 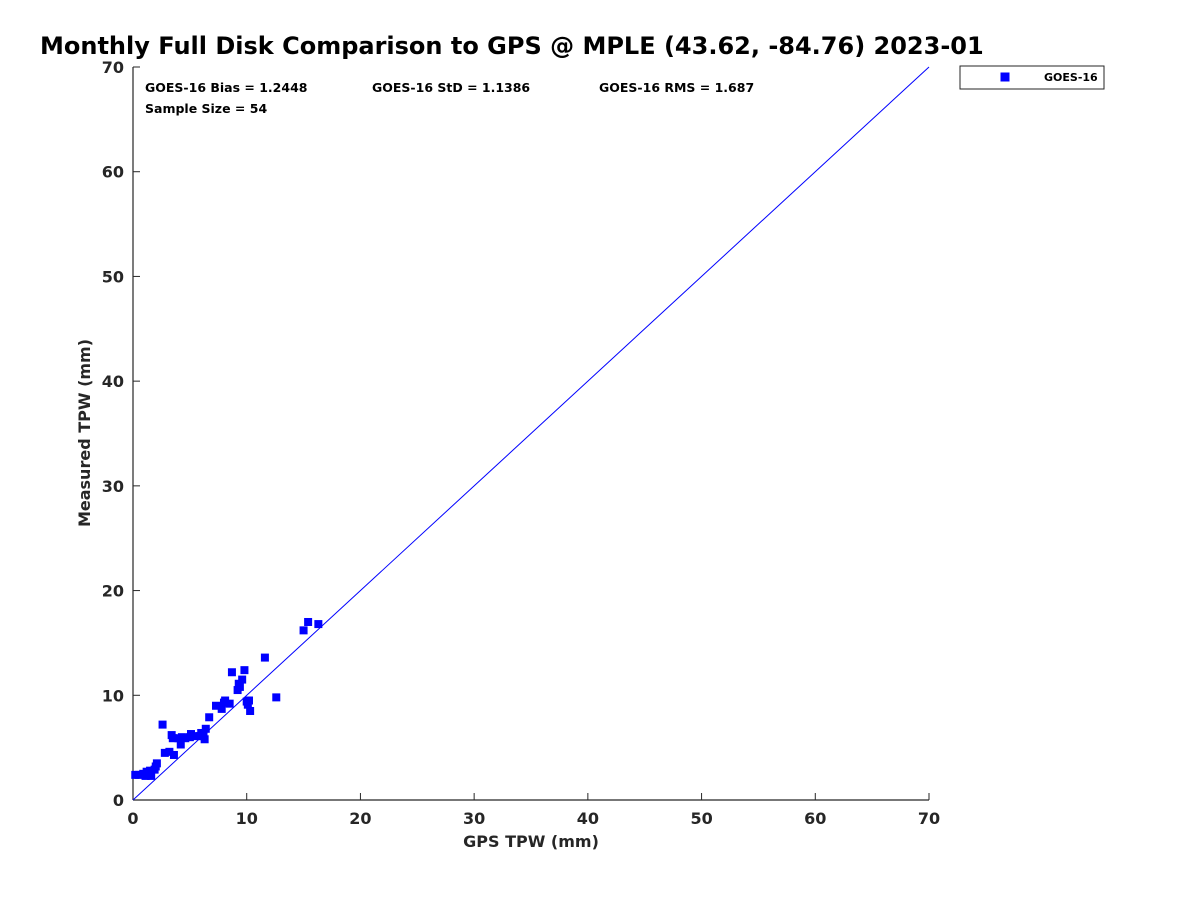 What do you see at coordinates (929, 818) in the screenshot?
I see `x-tick-label: 70` at bounding box center [929, 818].